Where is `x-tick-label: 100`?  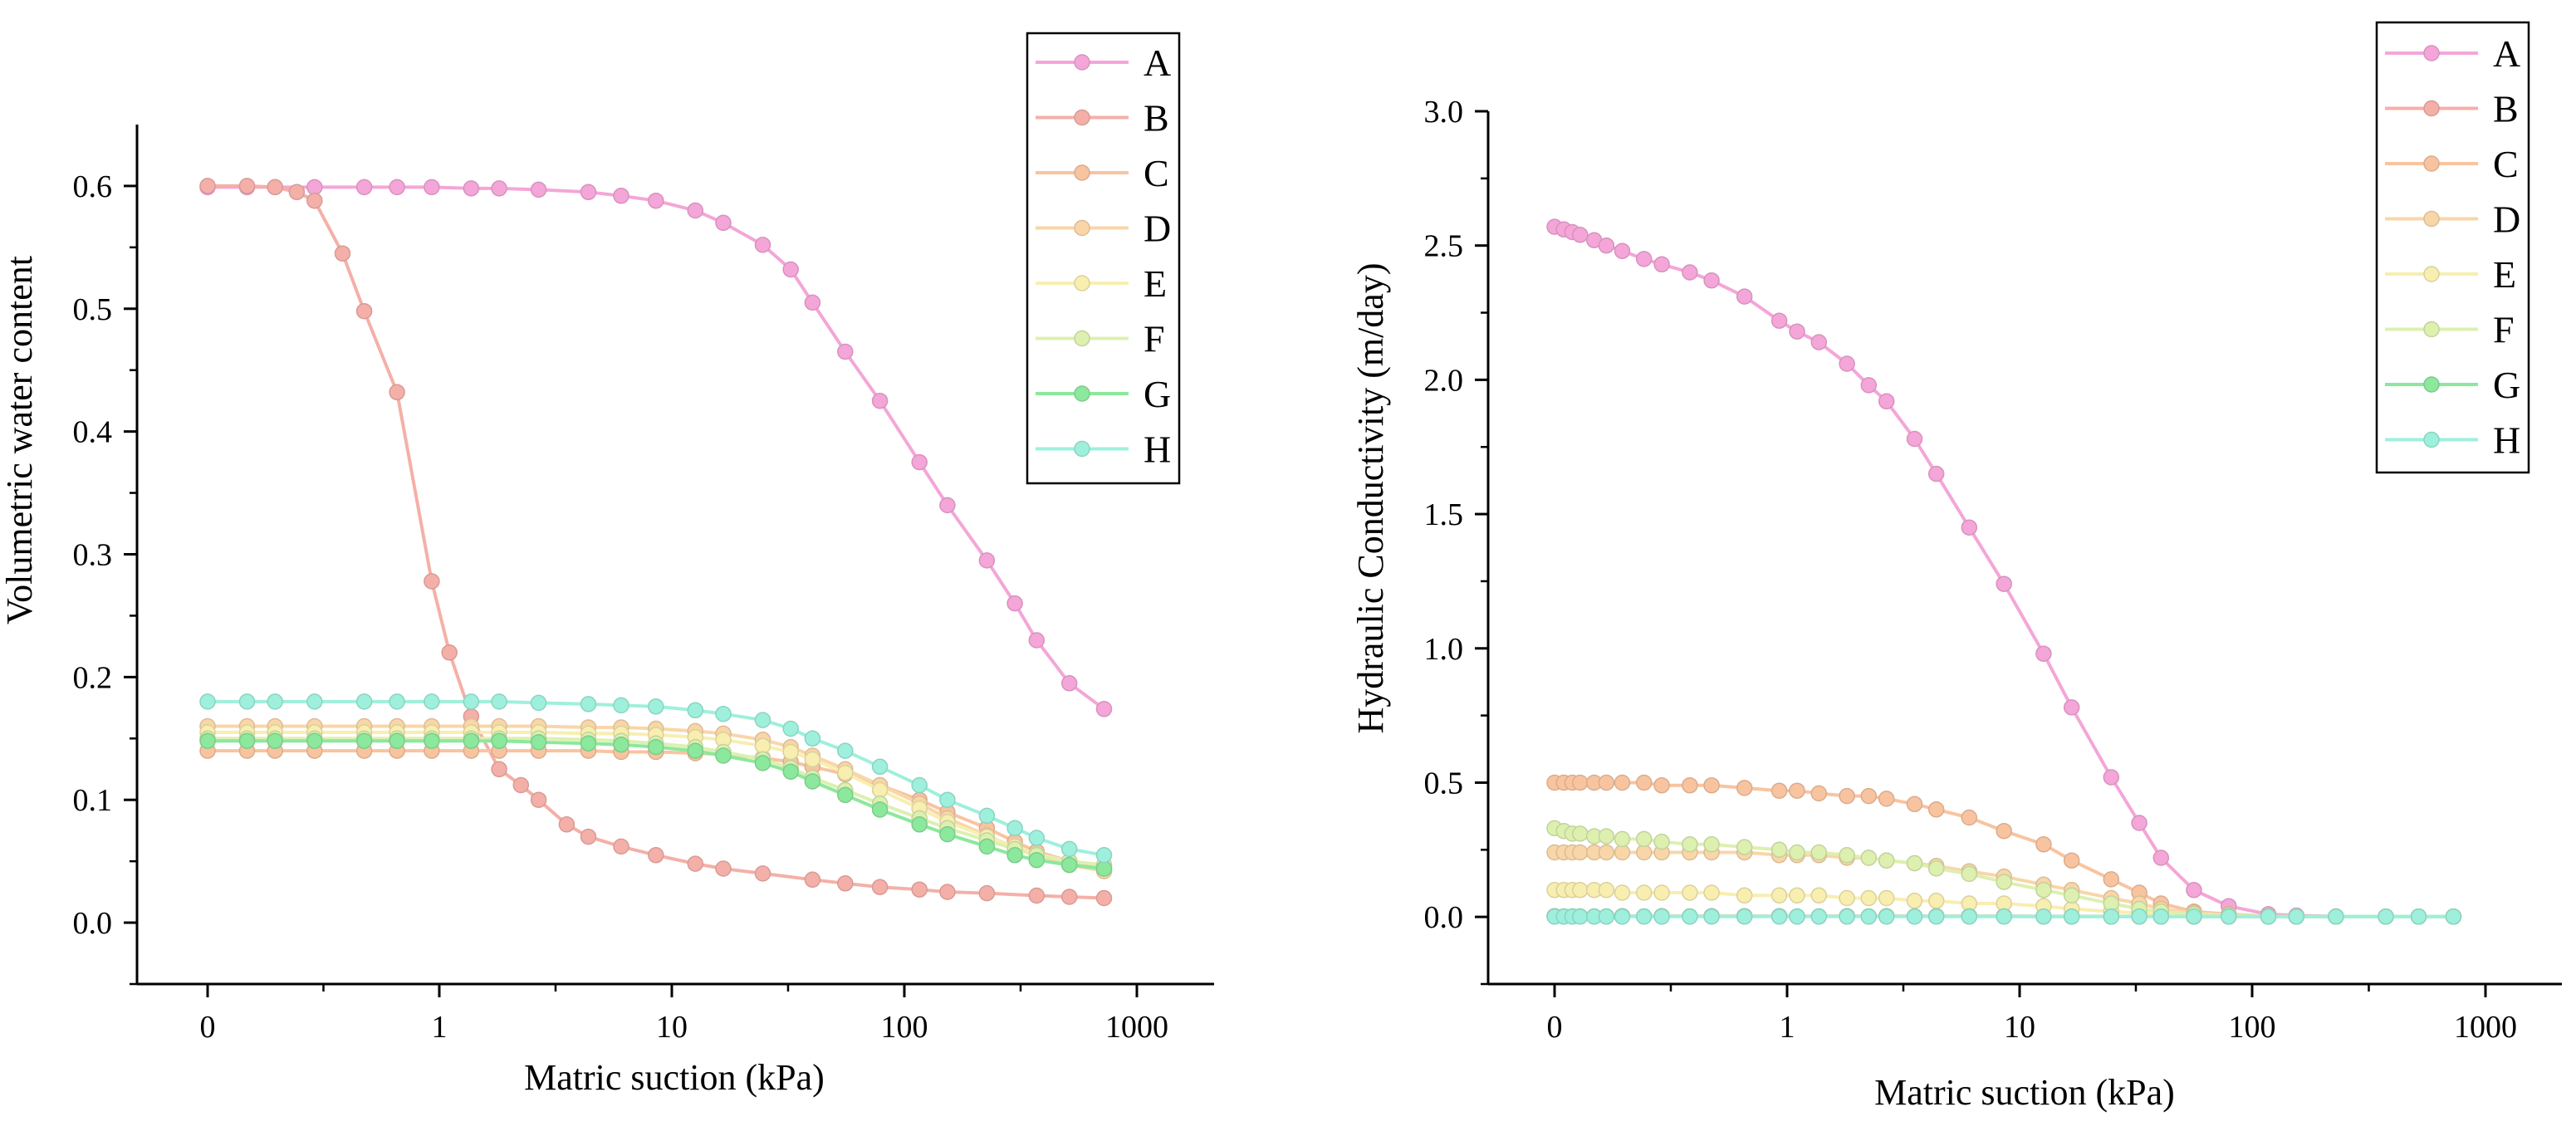 x-tick-label: 100 is located at coordinates (905, 1027).